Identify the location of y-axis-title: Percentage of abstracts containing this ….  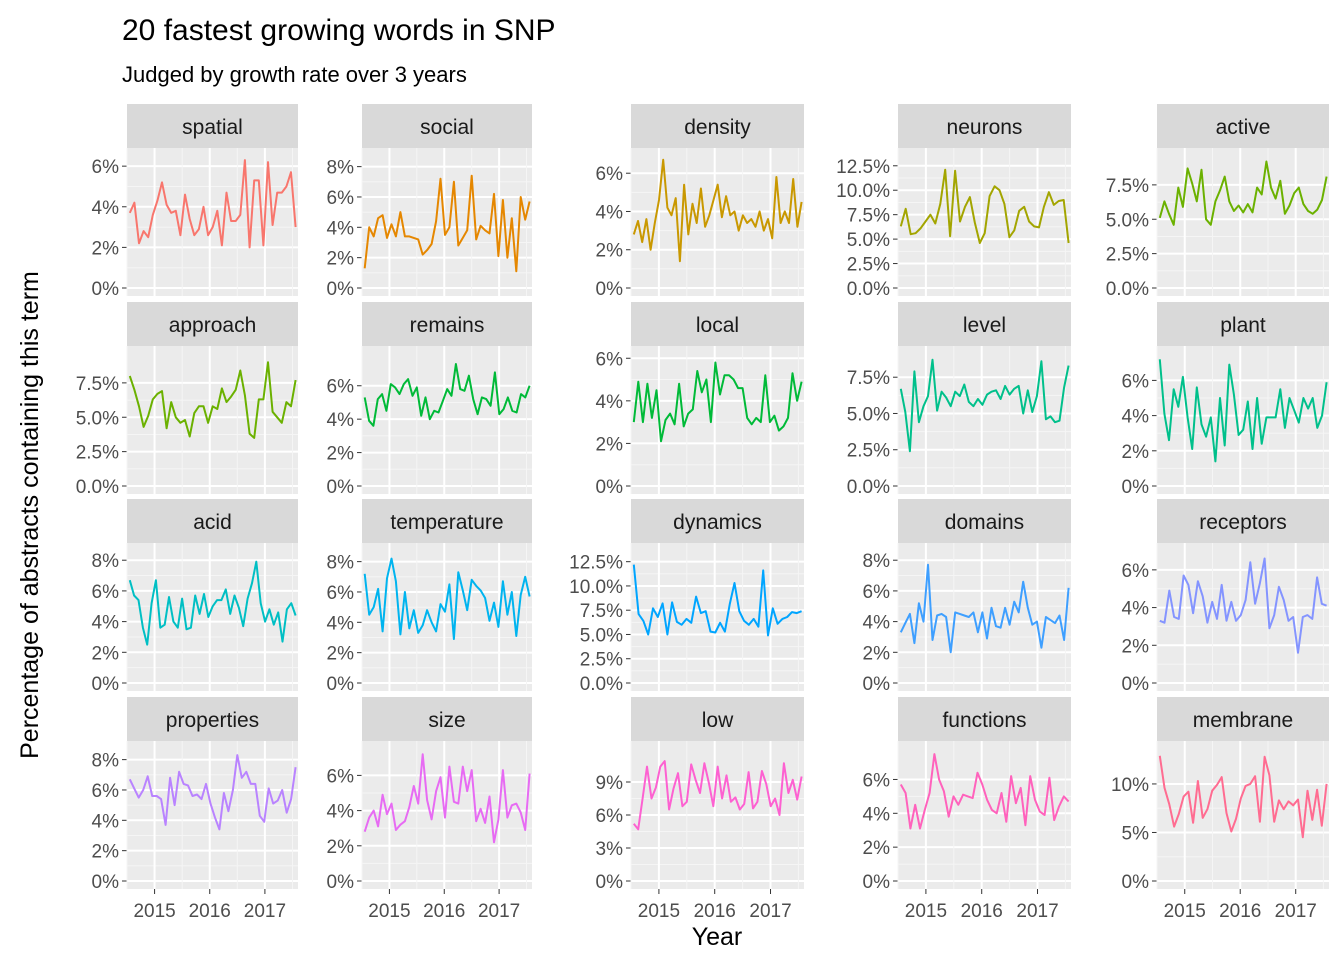
(30, 515).